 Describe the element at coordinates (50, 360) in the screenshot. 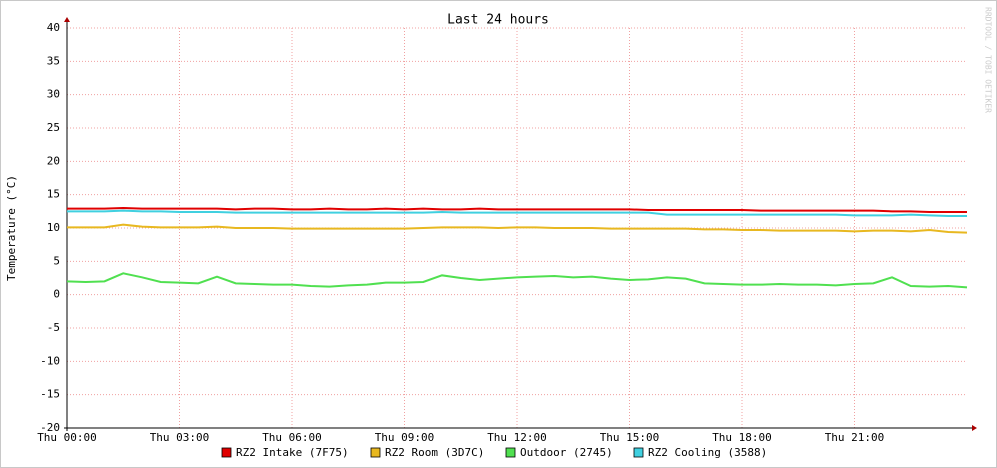

I see `y-tick-label: -10` at that location.